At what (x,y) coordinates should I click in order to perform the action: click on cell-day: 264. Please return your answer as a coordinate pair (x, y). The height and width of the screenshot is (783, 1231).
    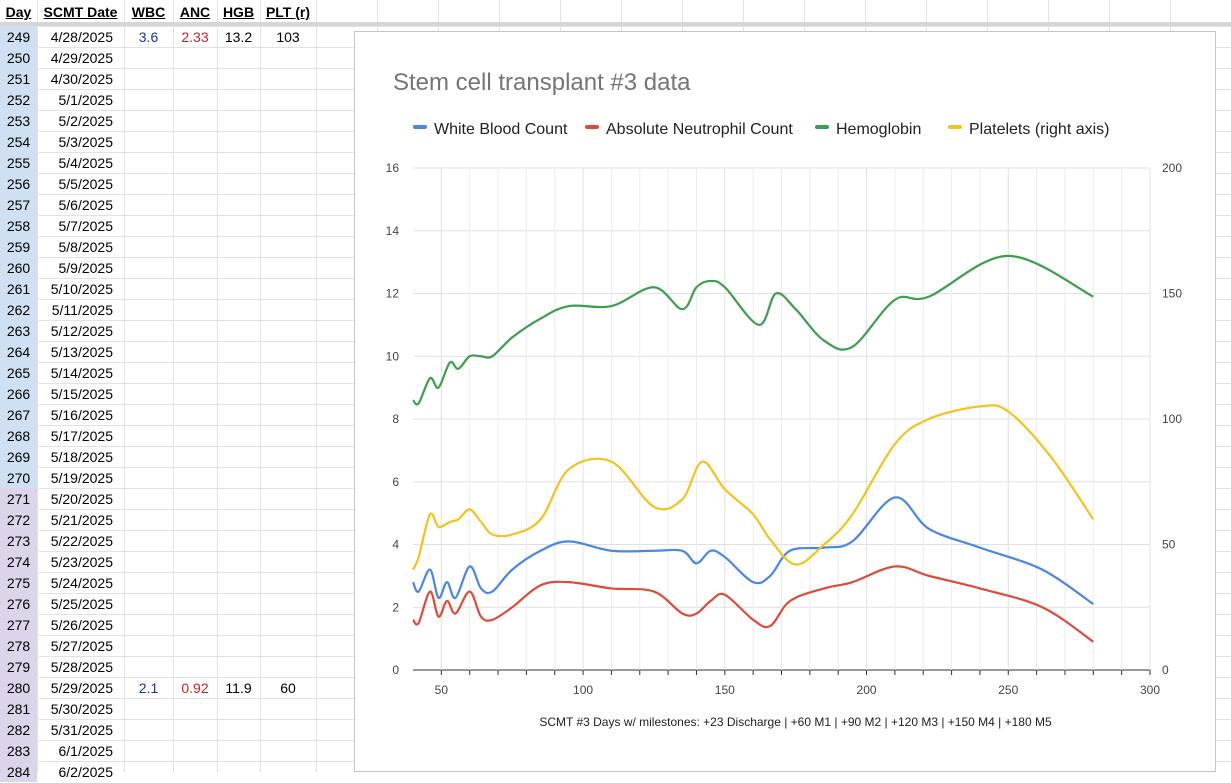
    Looking at the image, I should click on (18, 351).